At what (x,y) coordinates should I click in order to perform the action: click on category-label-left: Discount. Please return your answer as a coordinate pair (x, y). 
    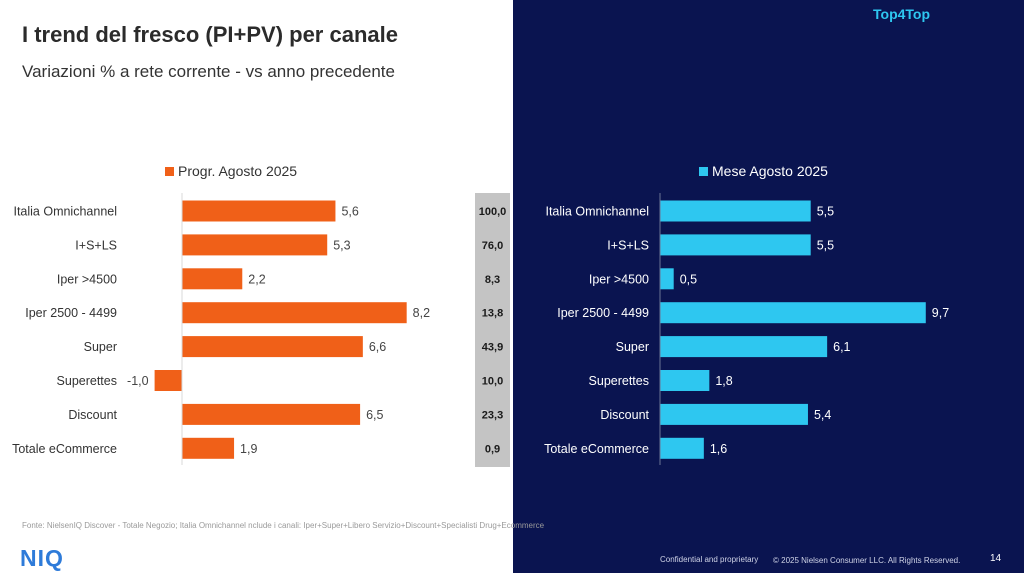
    Looking at the image, I should click on (92, 415).